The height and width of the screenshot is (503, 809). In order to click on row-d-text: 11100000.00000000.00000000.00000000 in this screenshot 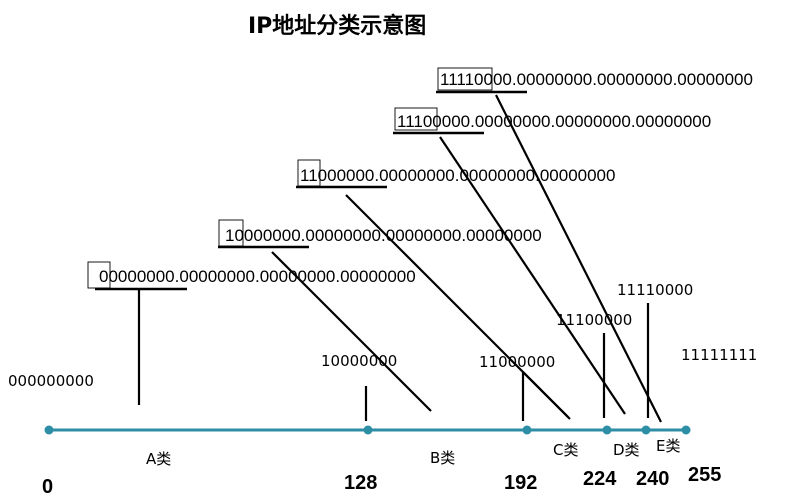, I will do `click(554, 121)`.